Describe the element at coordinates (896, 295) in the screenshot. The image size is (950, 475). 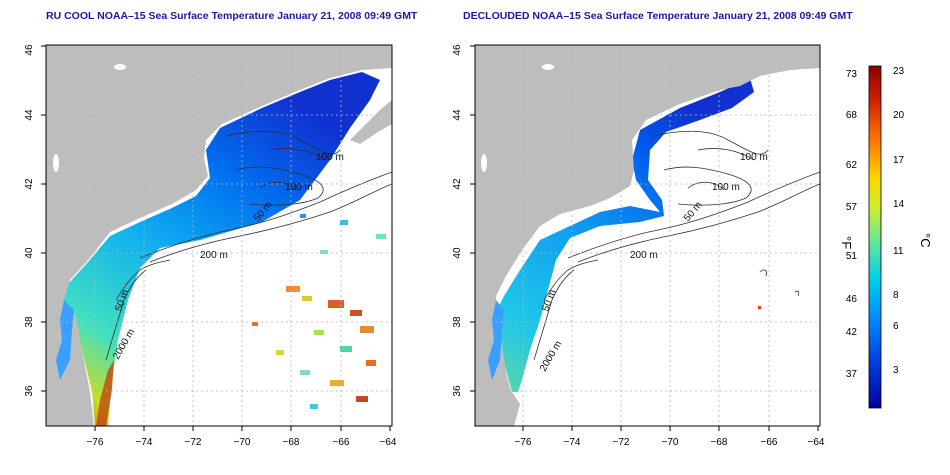
I see `colorbar-c-tick: 8` at that location.